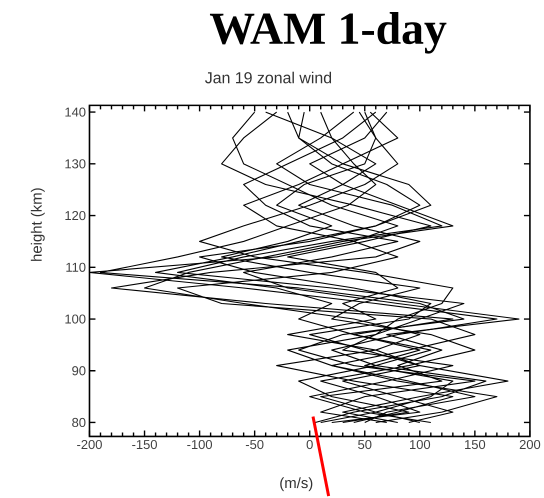 The height and width of the screenshot is (498, 544). What do you see at coordinates (75, 112) in the screenshot?
I see `y-tick-label: 140` at bounding box center [75, 112].